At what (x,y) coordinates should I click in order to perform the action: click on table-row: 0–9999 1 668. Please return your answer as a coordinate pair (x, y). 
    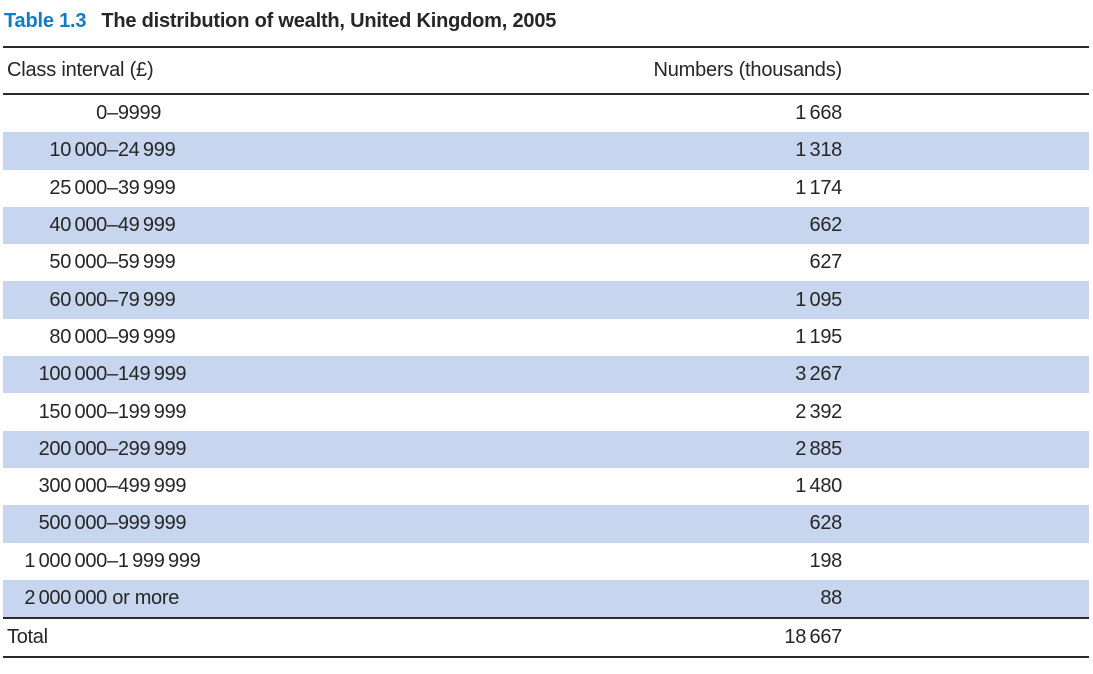
    Looking at the image, I should click on (546, 113).